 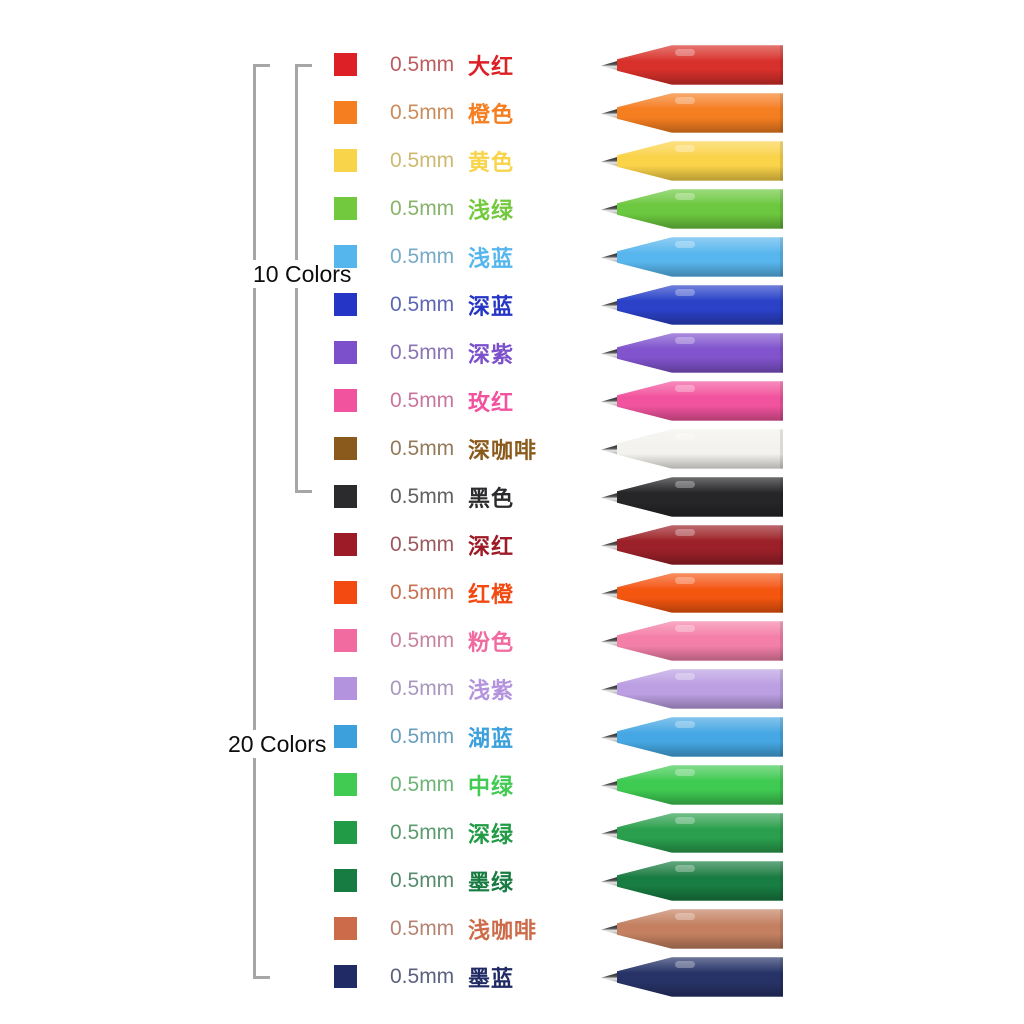 I want to click on color-name-label: 墨绿, so click(x=491, y=882).